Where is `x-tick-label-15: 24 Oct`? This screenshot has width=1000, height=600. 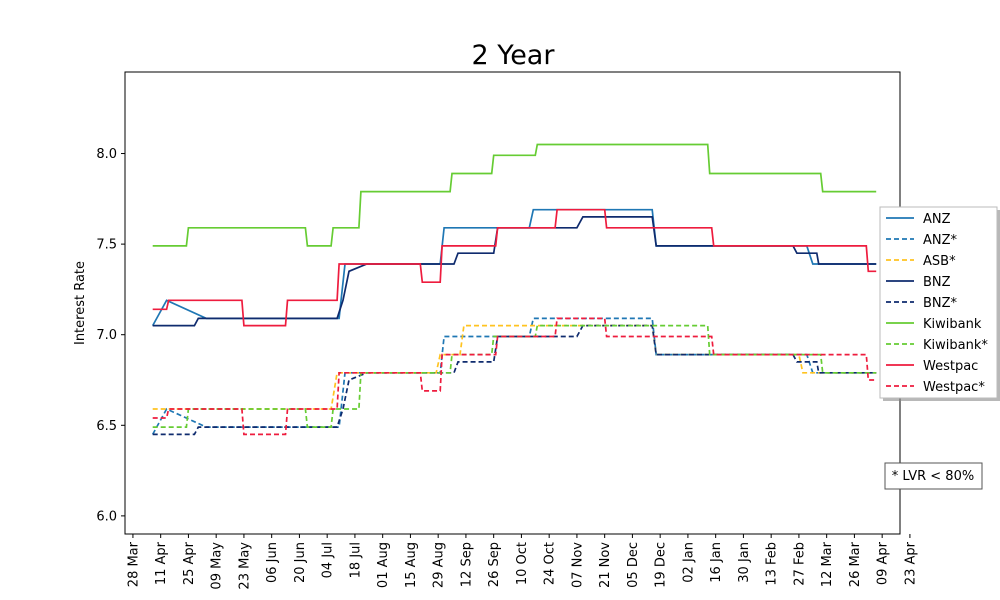
x-tick-label-15: 24 Oct is located at coordinates (550, 563).